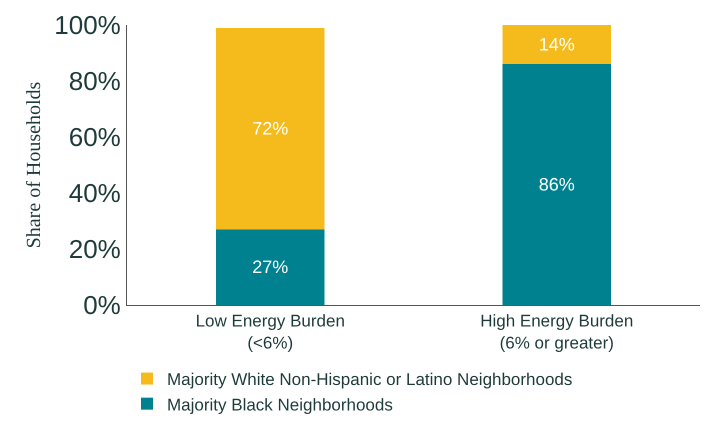 The height and width of the screenshot is (446, 712). I want to click on data-label: 72%, so click(270, 128).